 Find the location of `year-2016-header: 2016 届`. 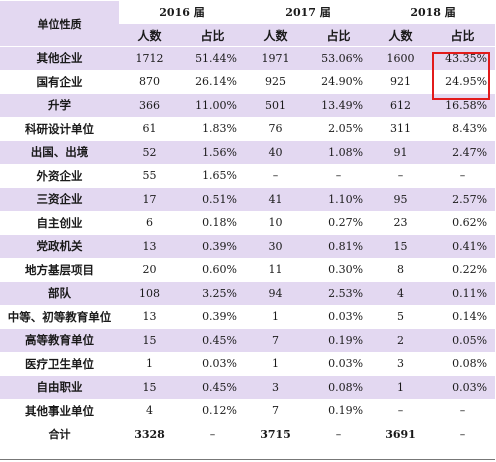

year-2016-header: 2016 届 is located at coordinates (182, 12).